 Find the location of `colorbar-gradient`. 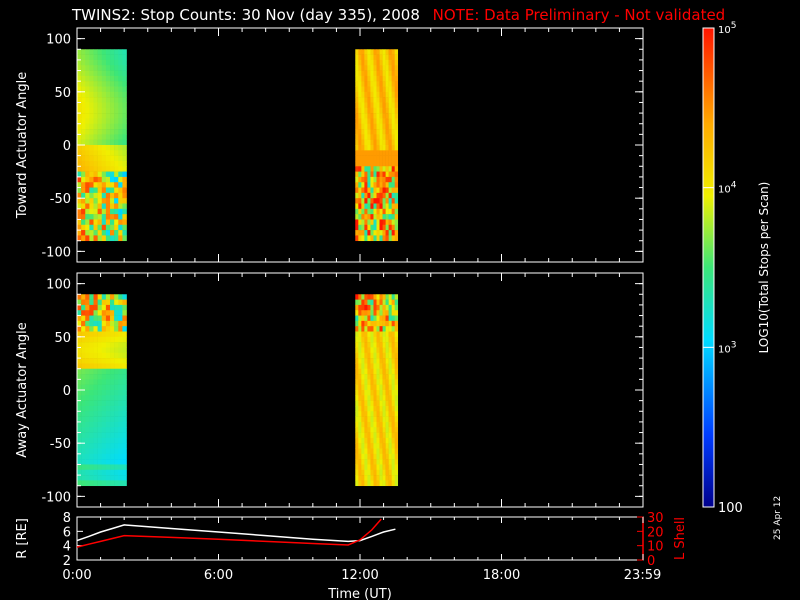

colorbar-gradient is located at coordinates (708, 267).